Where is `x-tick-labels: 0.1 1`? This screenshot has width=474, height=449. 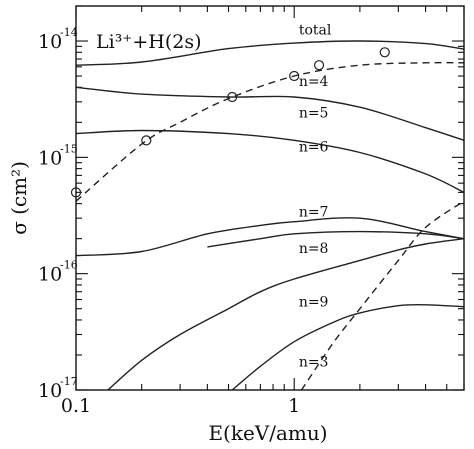 x-tick-labels: 0.1 1 is located at coordinates (180, 406).